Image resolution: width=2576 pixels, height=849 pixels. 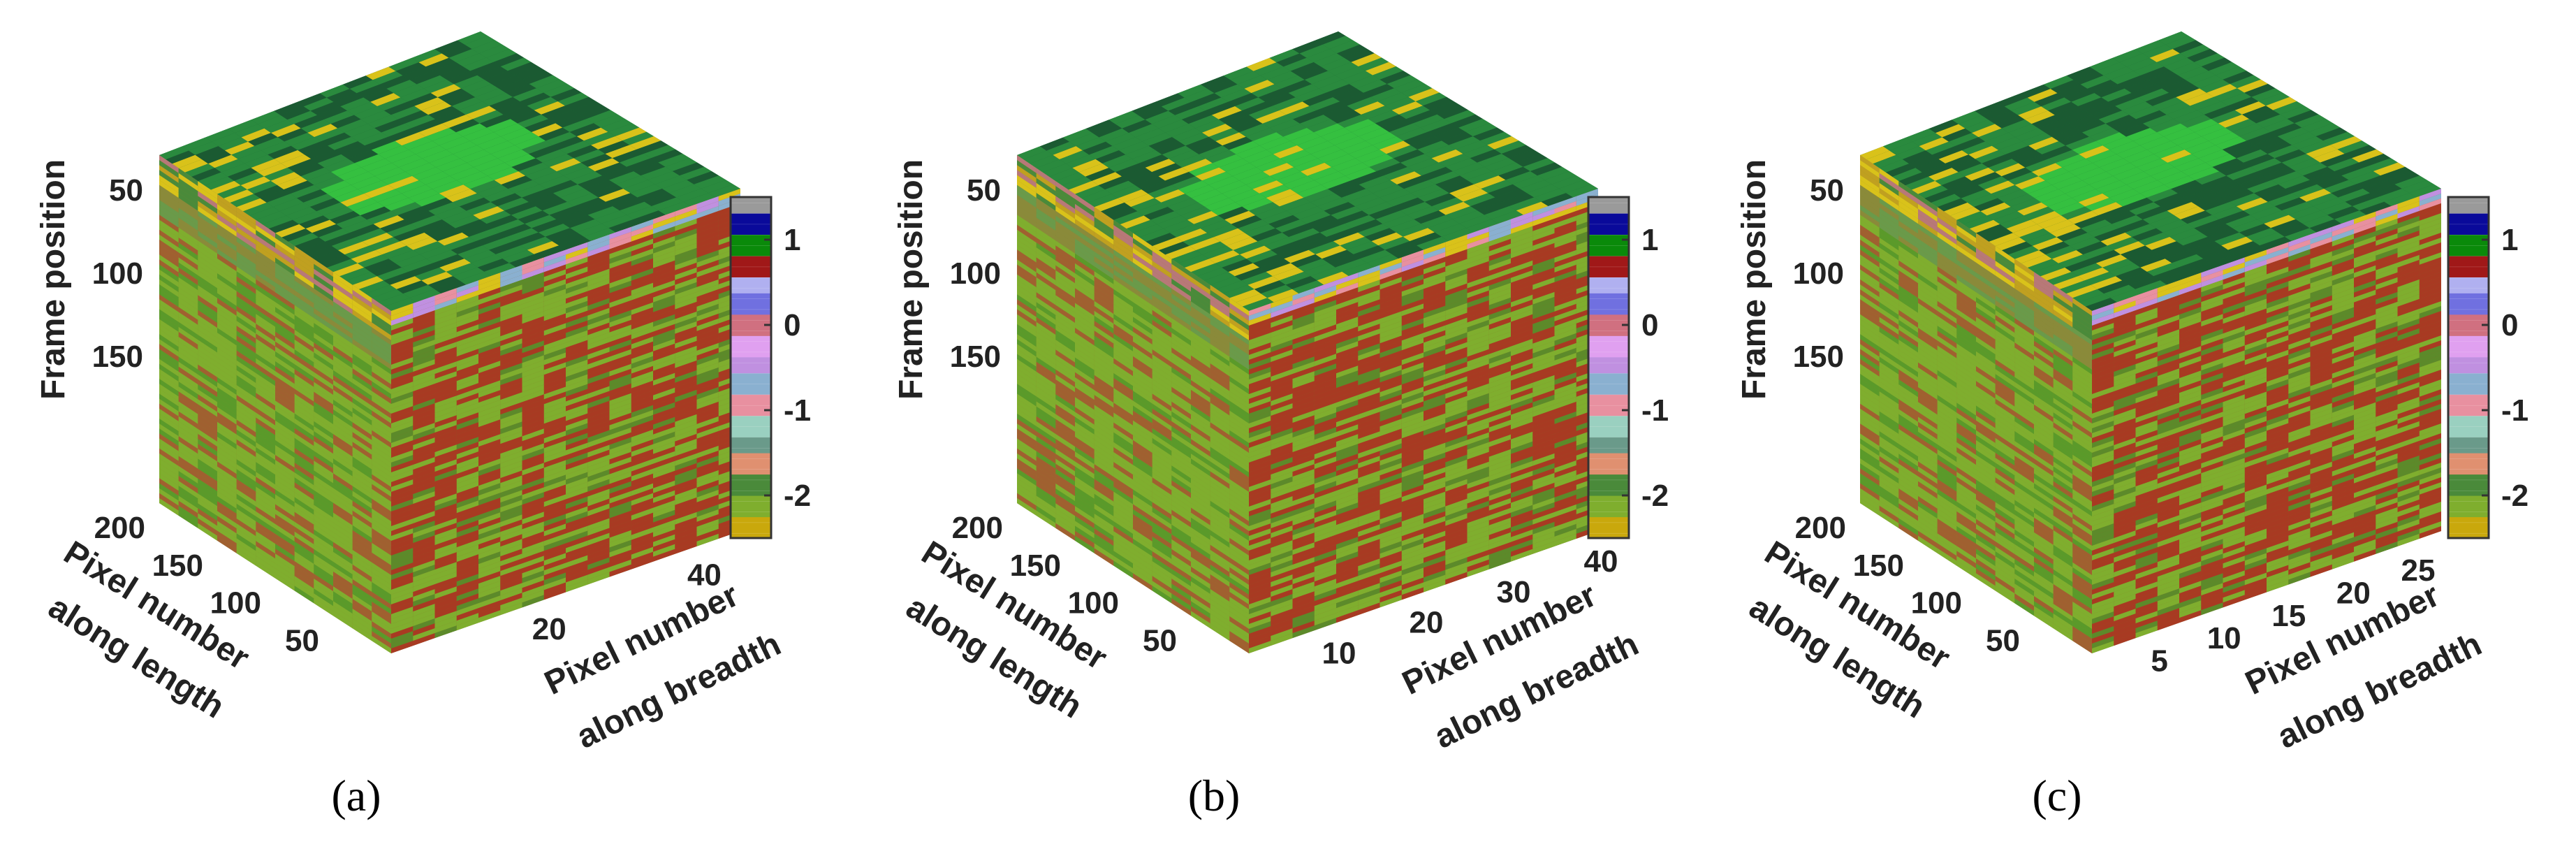 I want to click on frame-tick: 100, so click(x=117, y=273).